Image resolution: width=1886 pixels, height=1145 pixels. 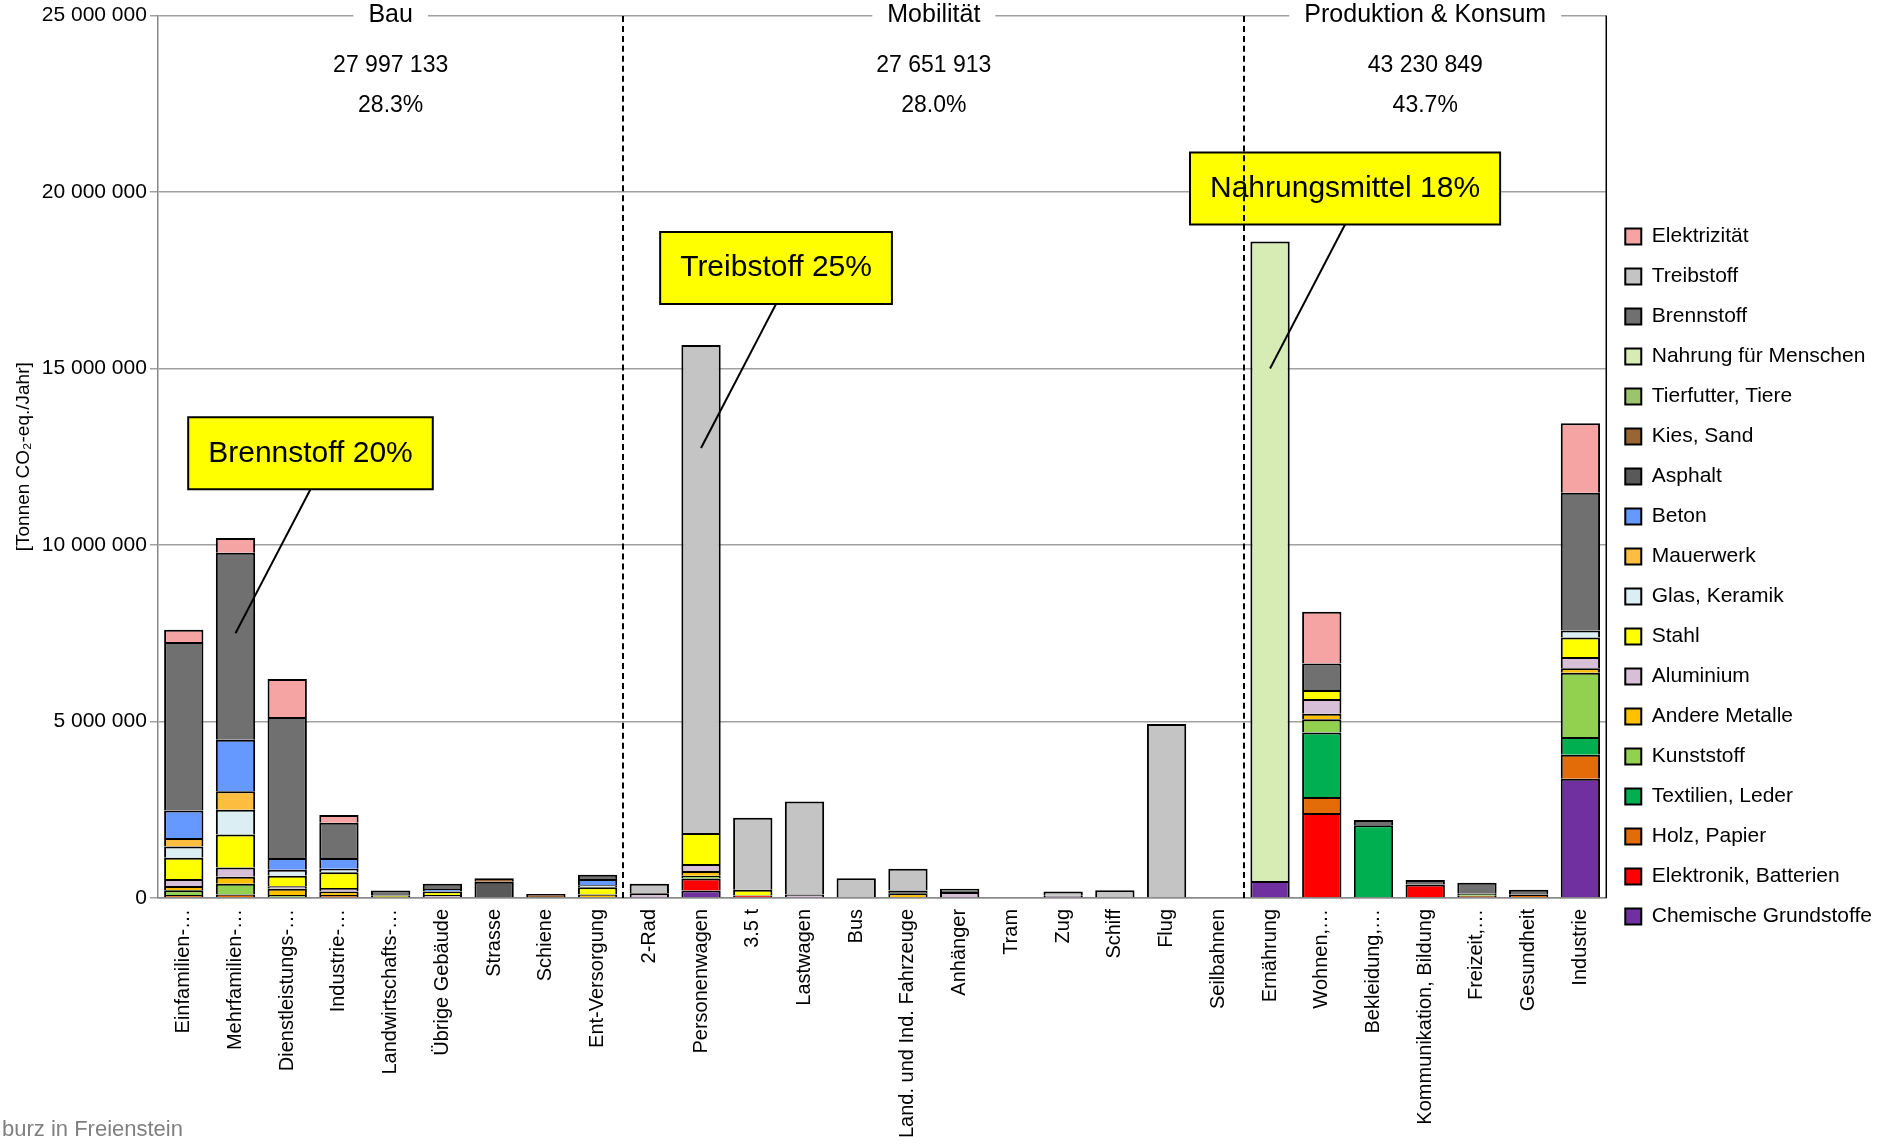 I want to click on x-tick-label: Industrie, so click(x=1578, y=947).